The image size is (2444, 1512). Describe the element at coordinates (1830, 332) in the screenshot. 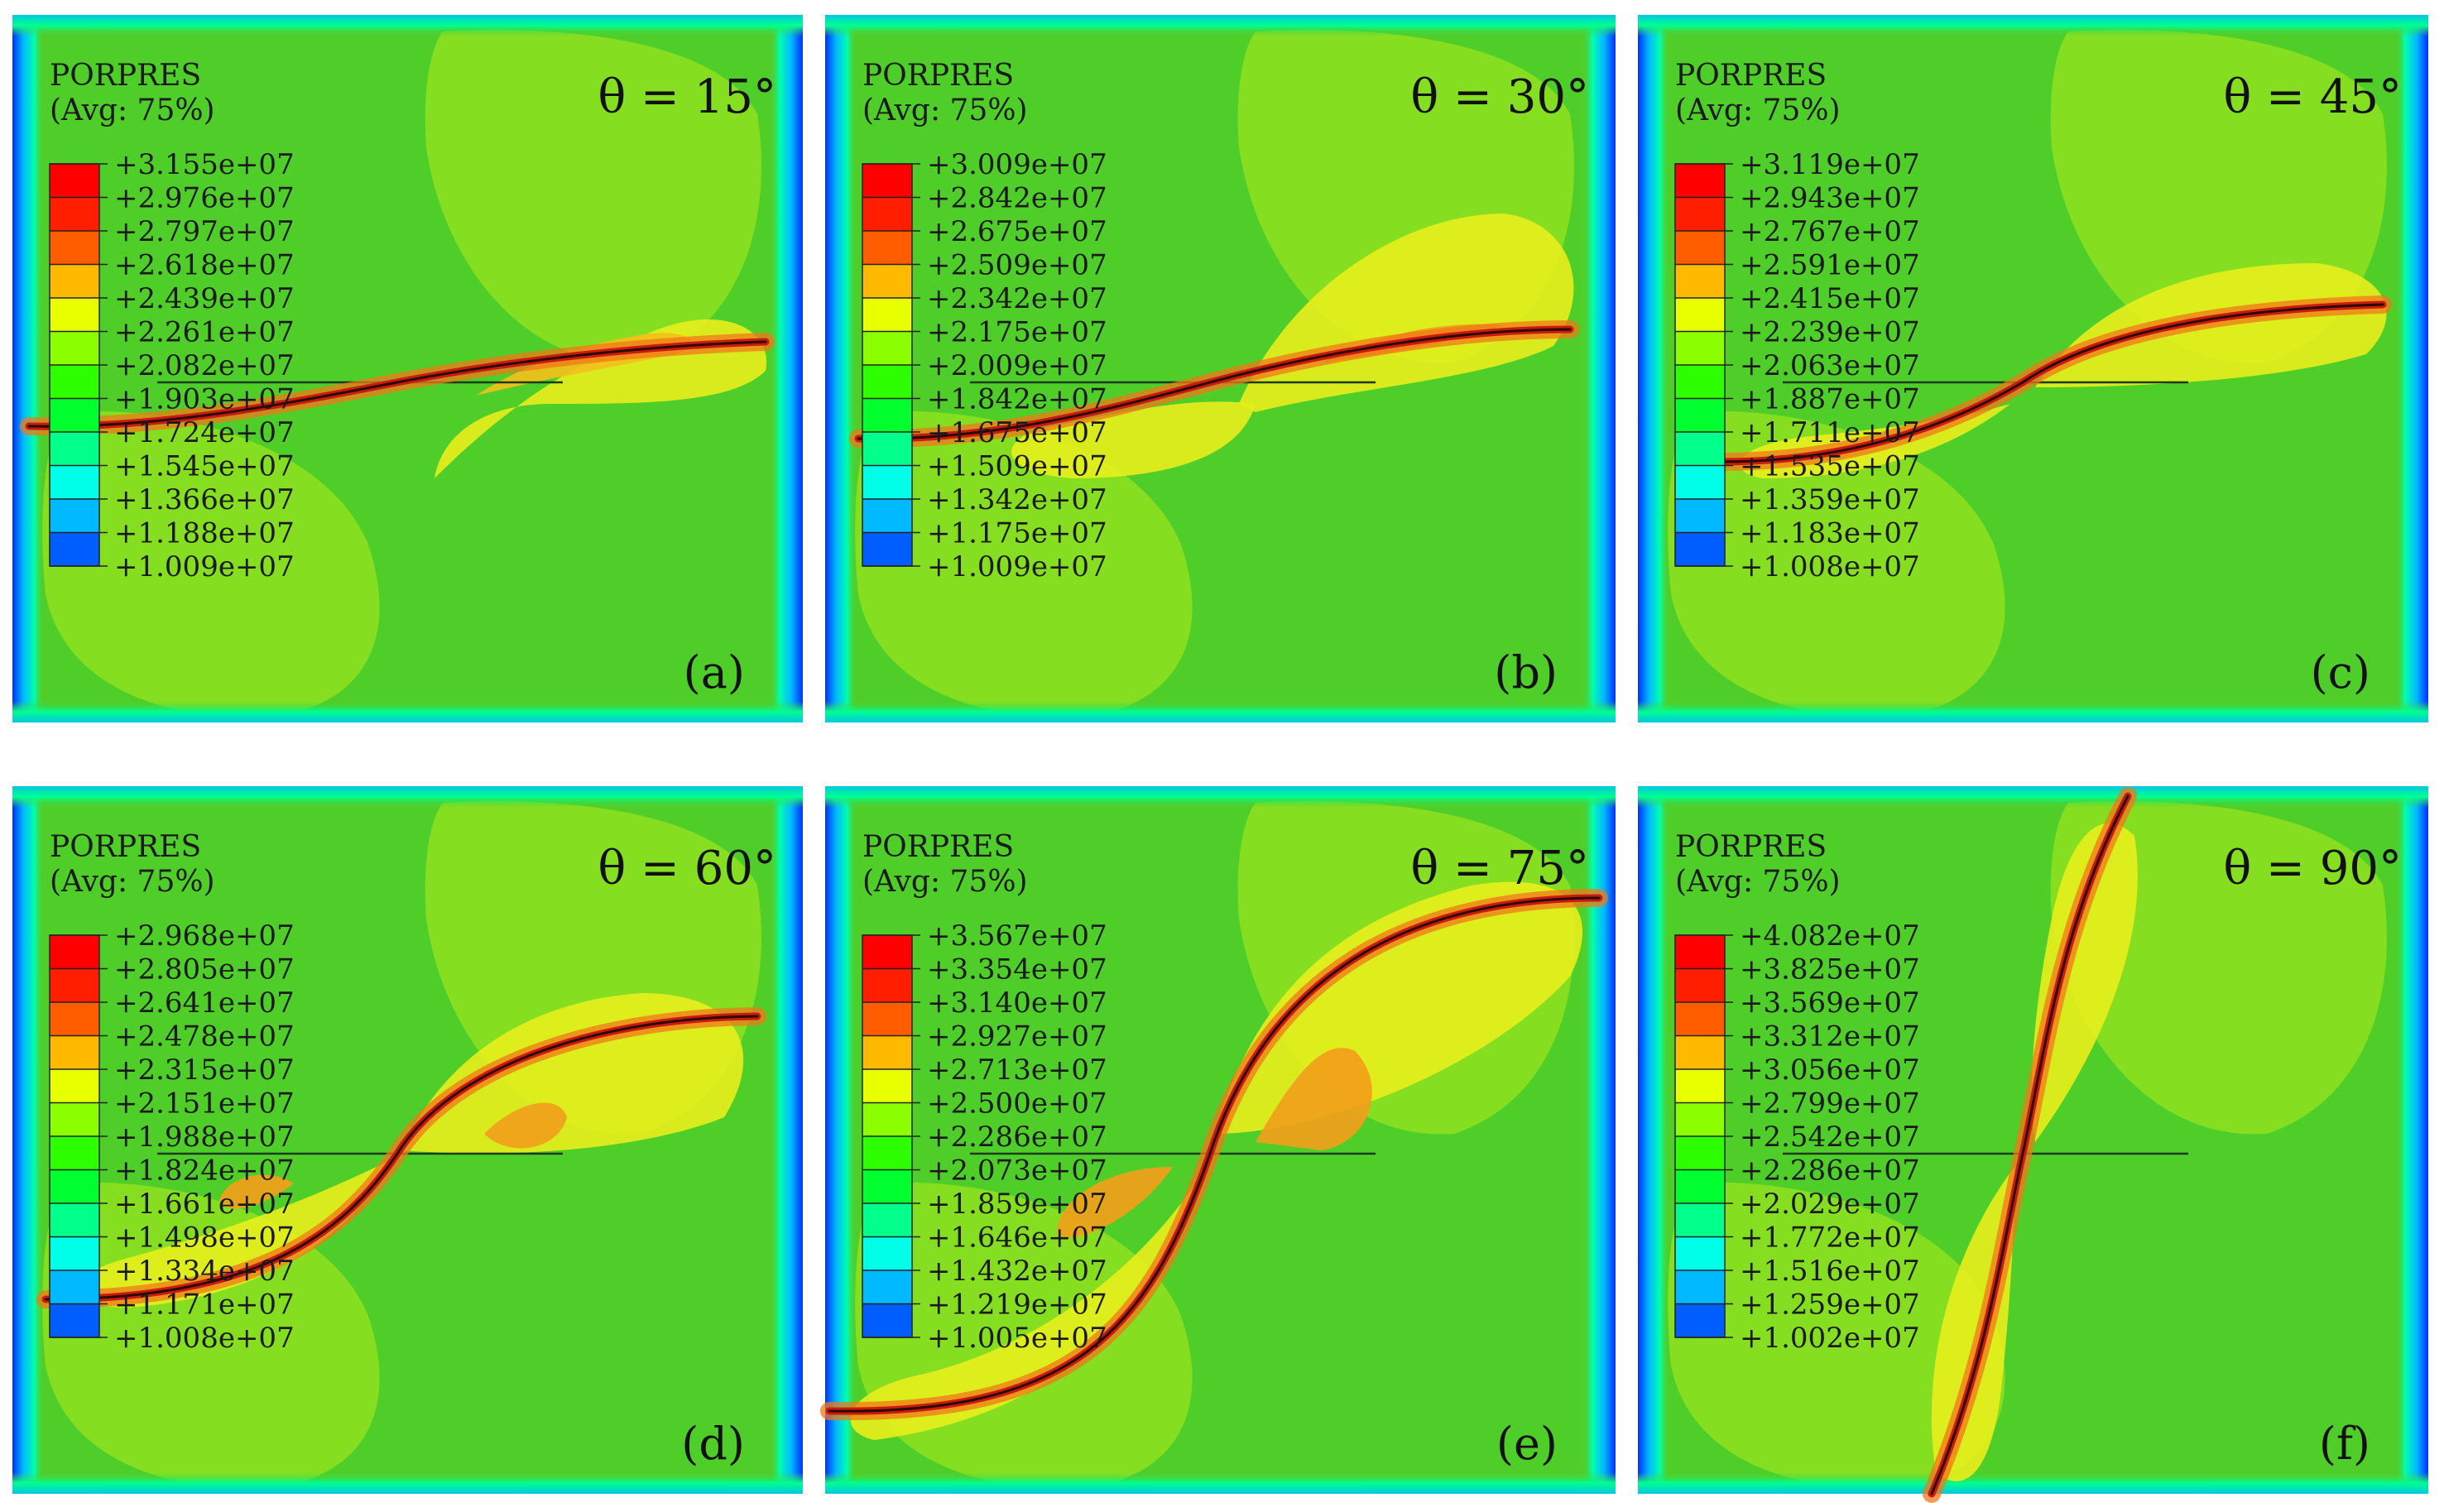

I see `legend-value: +2.239e+07` at that location.